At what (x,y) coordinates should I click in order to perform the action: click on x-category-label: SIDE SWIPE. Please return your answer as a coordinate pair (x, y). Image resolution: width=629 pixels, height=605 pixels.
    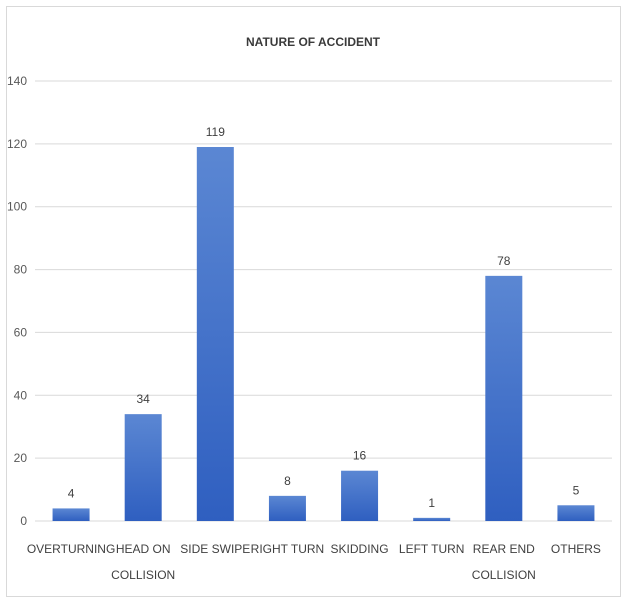
    Looking at the image, I should click on (215, 549).